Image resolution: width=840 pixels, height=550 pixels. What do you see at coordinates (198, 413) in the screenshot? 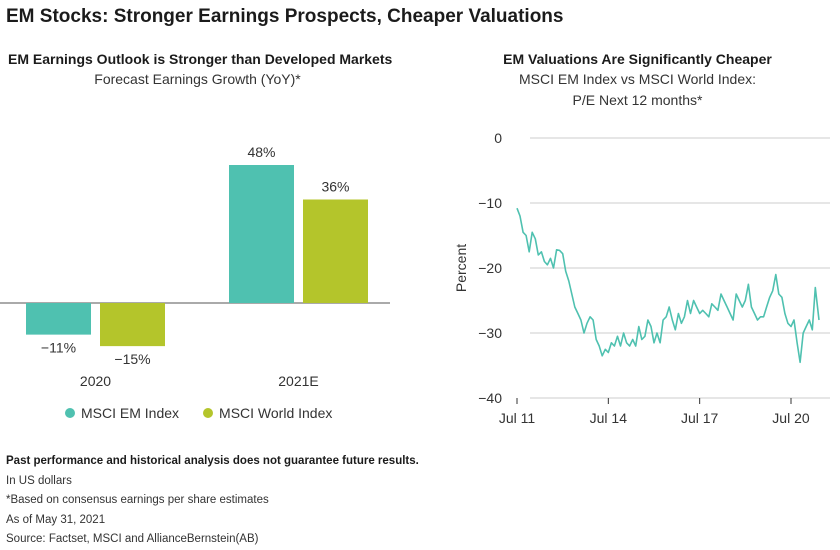
I see `bar-chart-legend: MSCI EM Index MSCI World Index` at bounding box center [198, 413].